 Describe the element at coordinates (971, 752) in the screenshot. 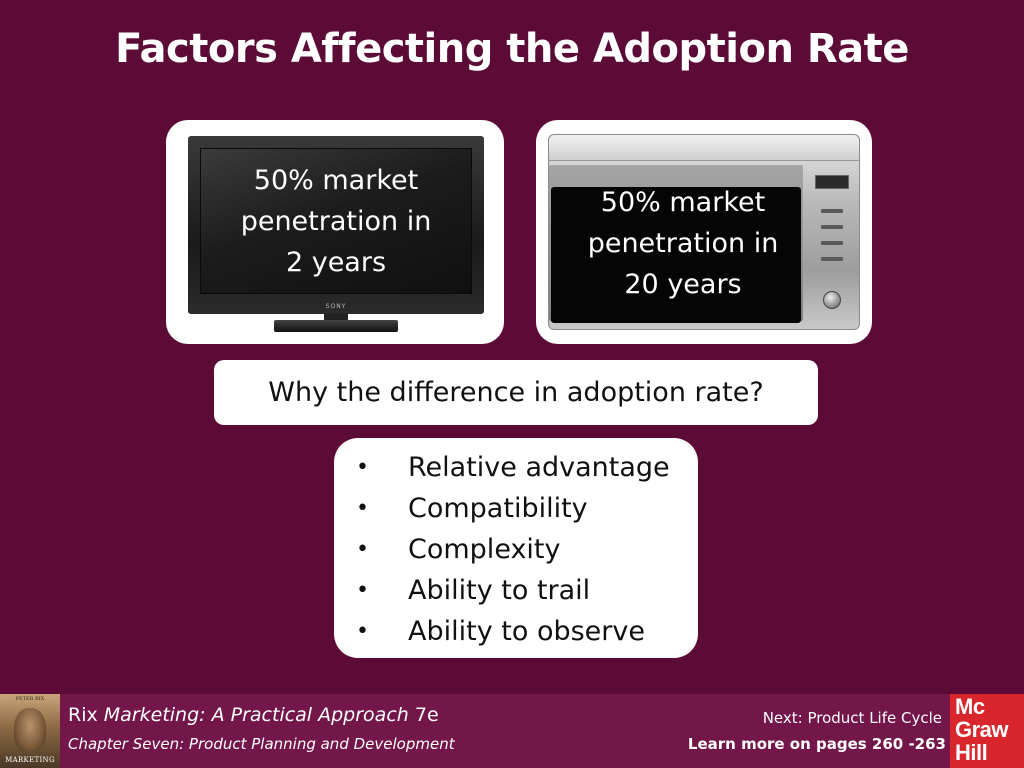

I see `logo-line: Hill` at that location.